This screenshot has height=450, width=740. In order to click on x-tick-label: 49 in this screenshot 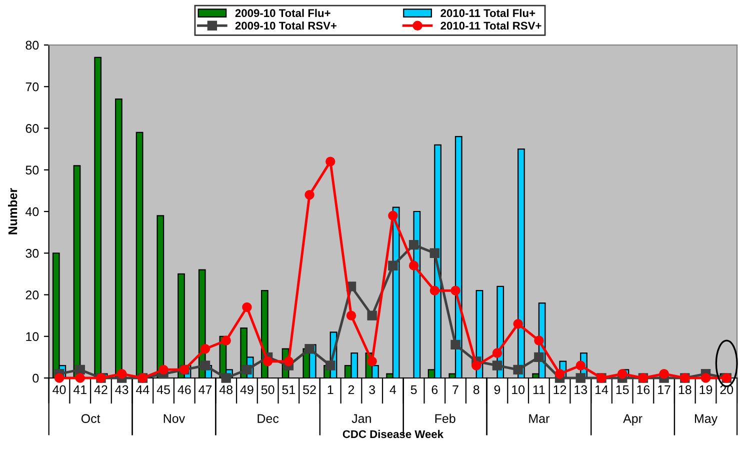, I will do `click(247, 389)`.